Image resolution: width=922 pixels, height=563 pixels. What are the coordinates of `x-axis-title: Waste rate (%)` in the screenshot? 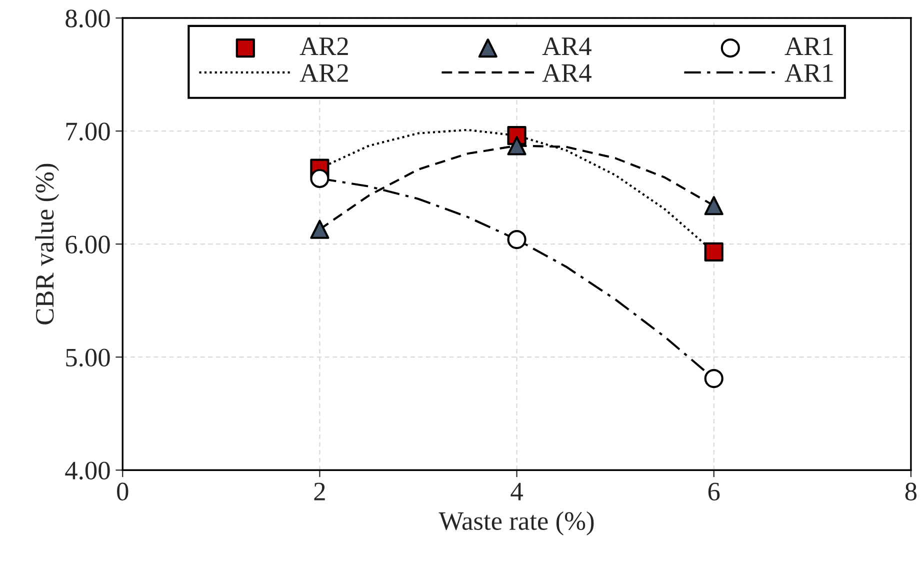 It's located at (516, 523).